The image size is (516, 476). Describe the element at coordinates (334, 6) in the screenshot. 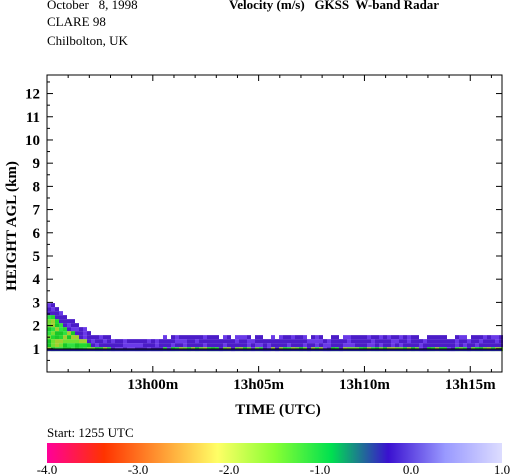

I see `chart-title: Velocity (m/s) GKSS W-band Radar` at that location.